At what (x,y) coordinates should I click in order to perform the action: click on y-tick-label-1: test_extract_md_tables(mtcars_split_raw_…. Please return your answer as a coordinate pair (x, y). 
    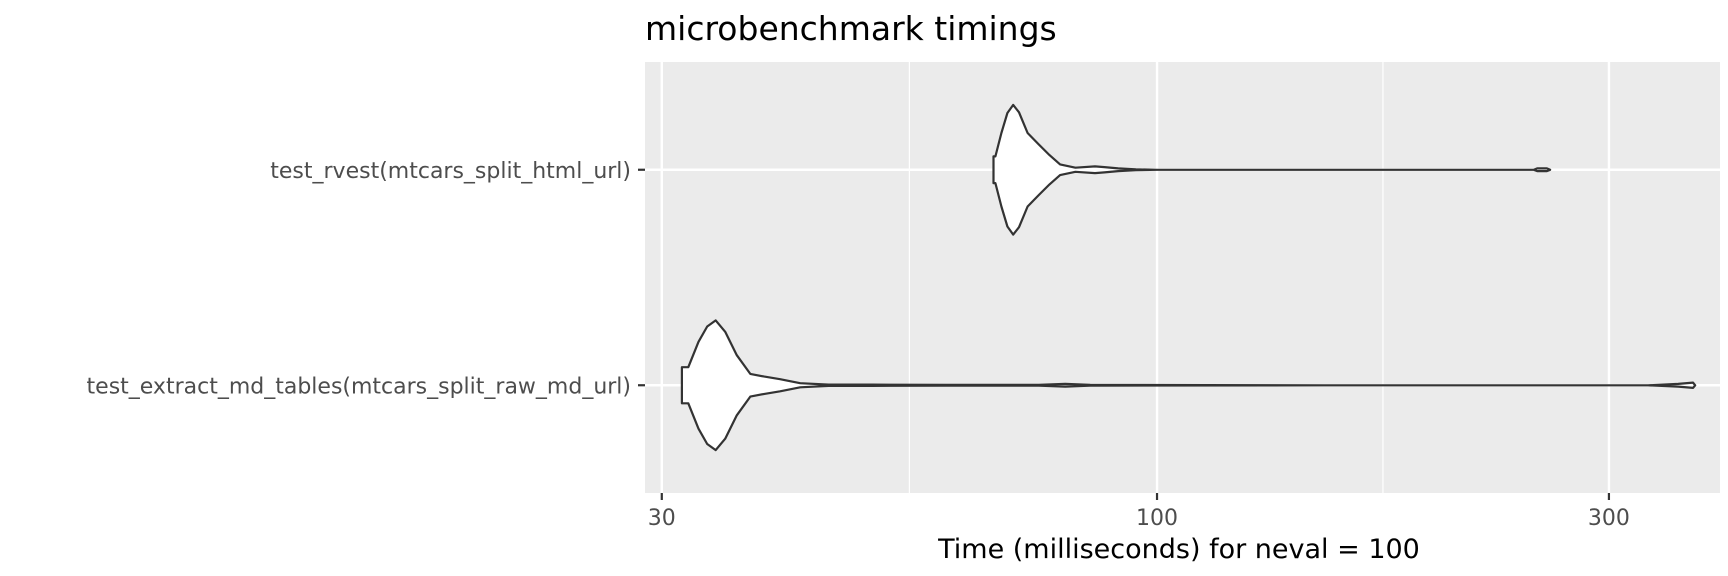
    Looking at the image, I should click on (359, 386).